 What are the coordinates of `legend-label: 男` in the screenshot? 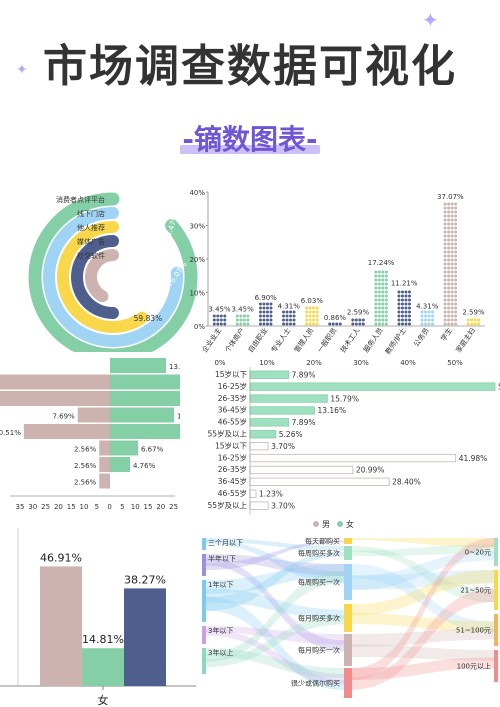 It's located at (326, 524).